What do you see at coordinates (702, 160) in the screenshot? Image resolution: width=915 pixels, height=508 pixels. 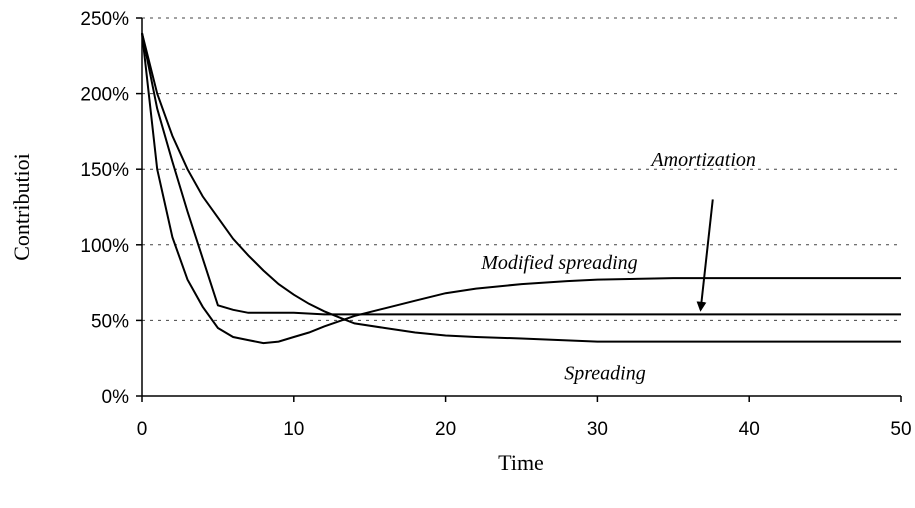 I see `annotation-amortization: Amortization` at bounding box center [702, 160].